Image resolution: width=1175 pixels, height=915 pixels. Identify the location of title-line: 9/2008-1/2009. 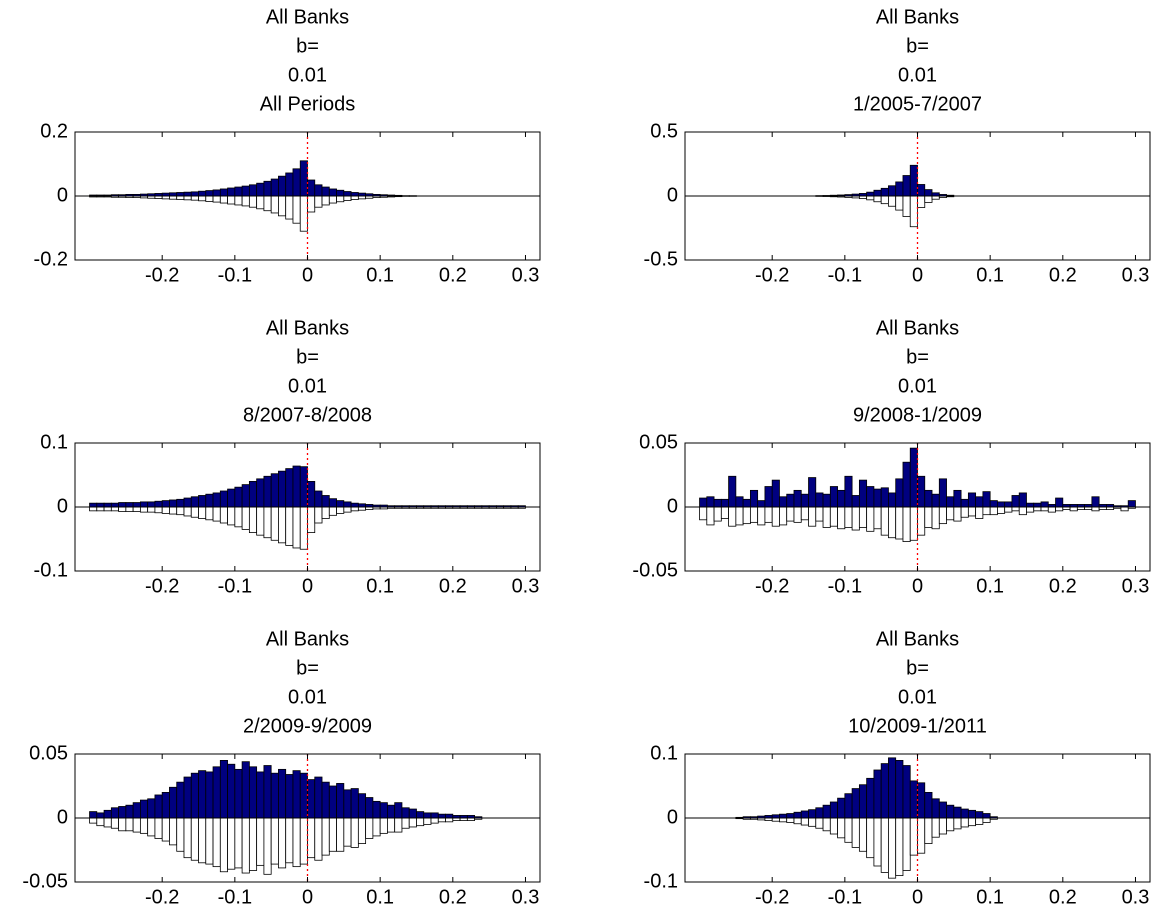
(917, 415).